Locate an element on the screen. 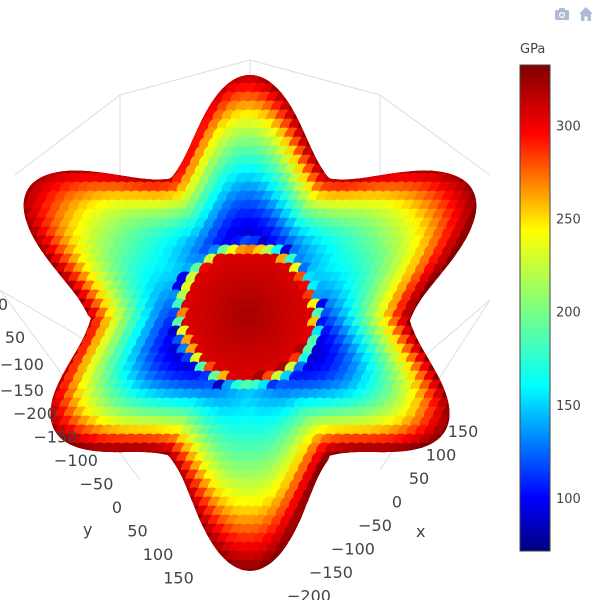  x-tick-label: −150 is located at coordinates (331, 572).